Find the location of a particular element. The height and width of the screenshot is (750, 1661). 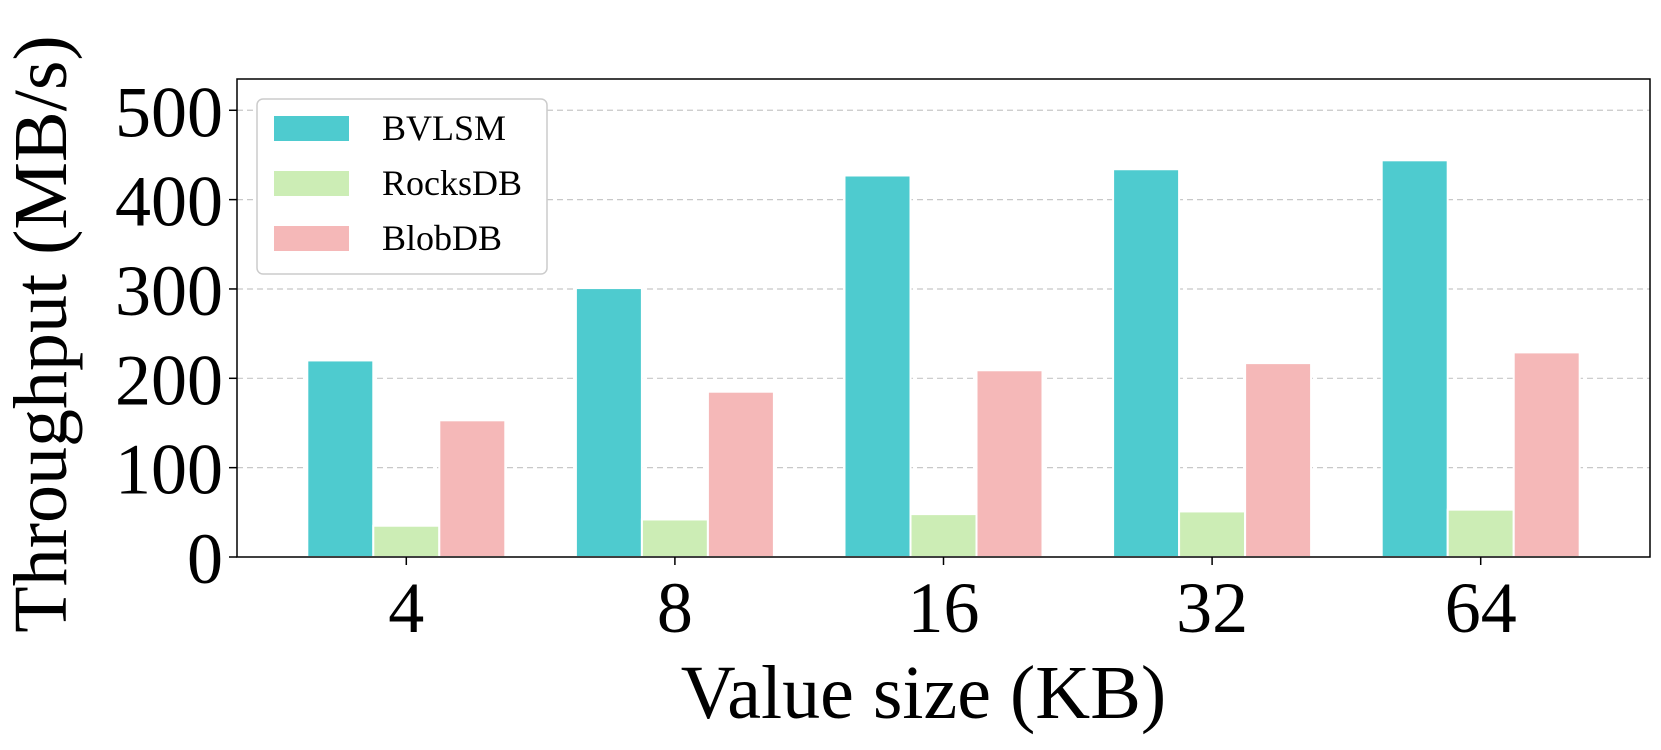

y-tick-label: 400 is located at coordinates (169, 202).